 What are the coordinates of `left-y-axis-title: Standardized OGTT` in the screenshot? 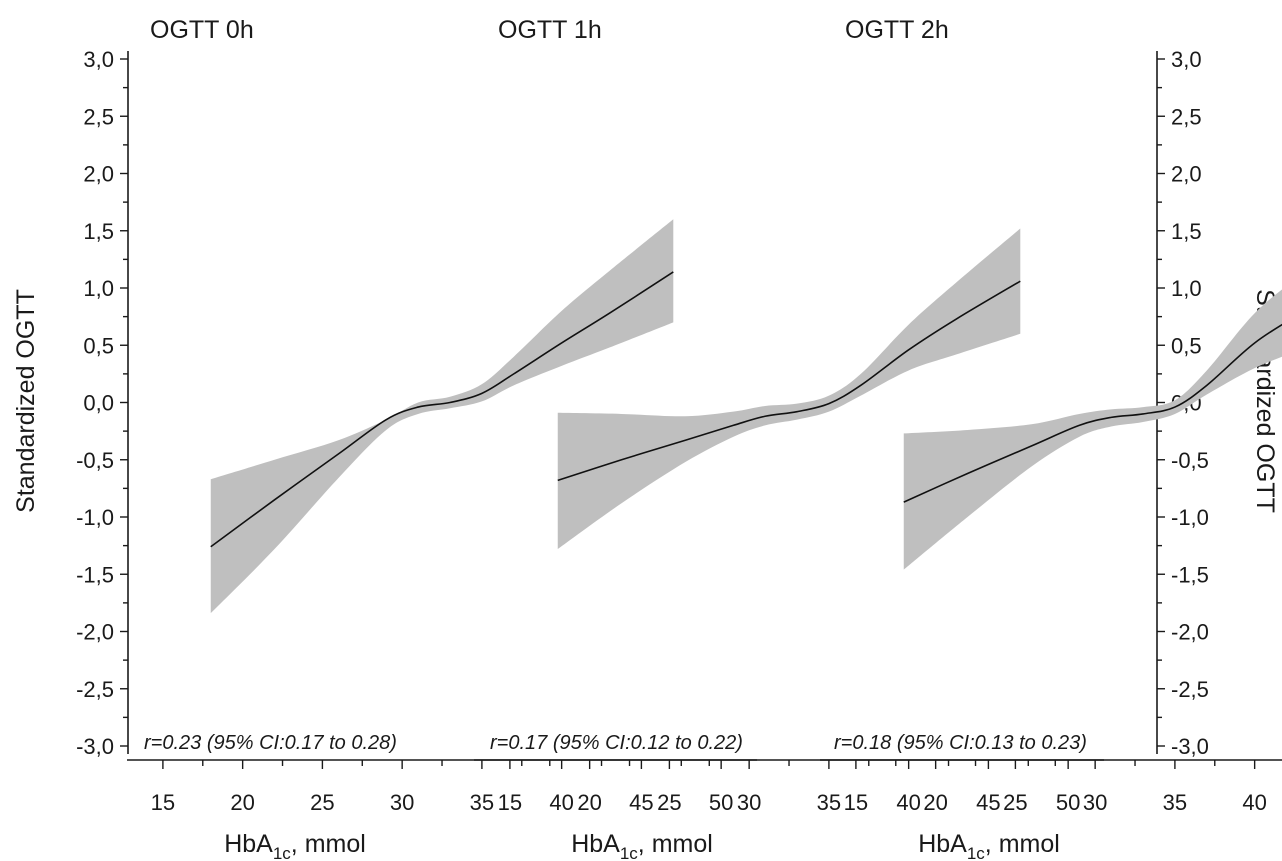 It's located at (26, 401).